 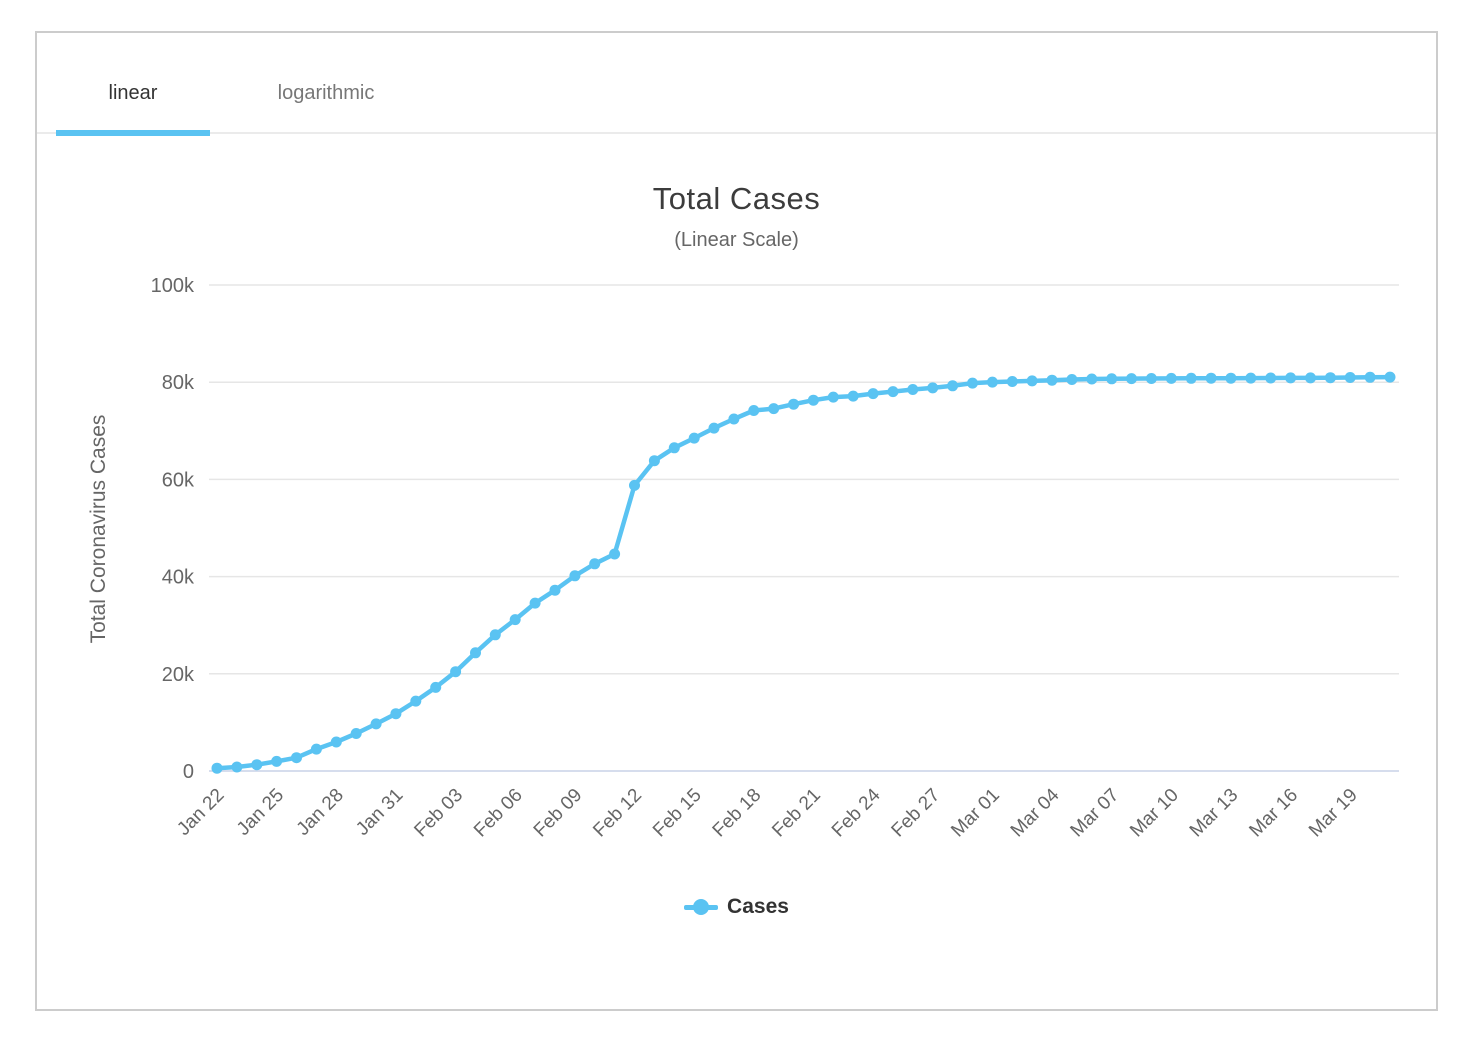 I want to click on active-tab-indicator, so click(x=133, y=133).